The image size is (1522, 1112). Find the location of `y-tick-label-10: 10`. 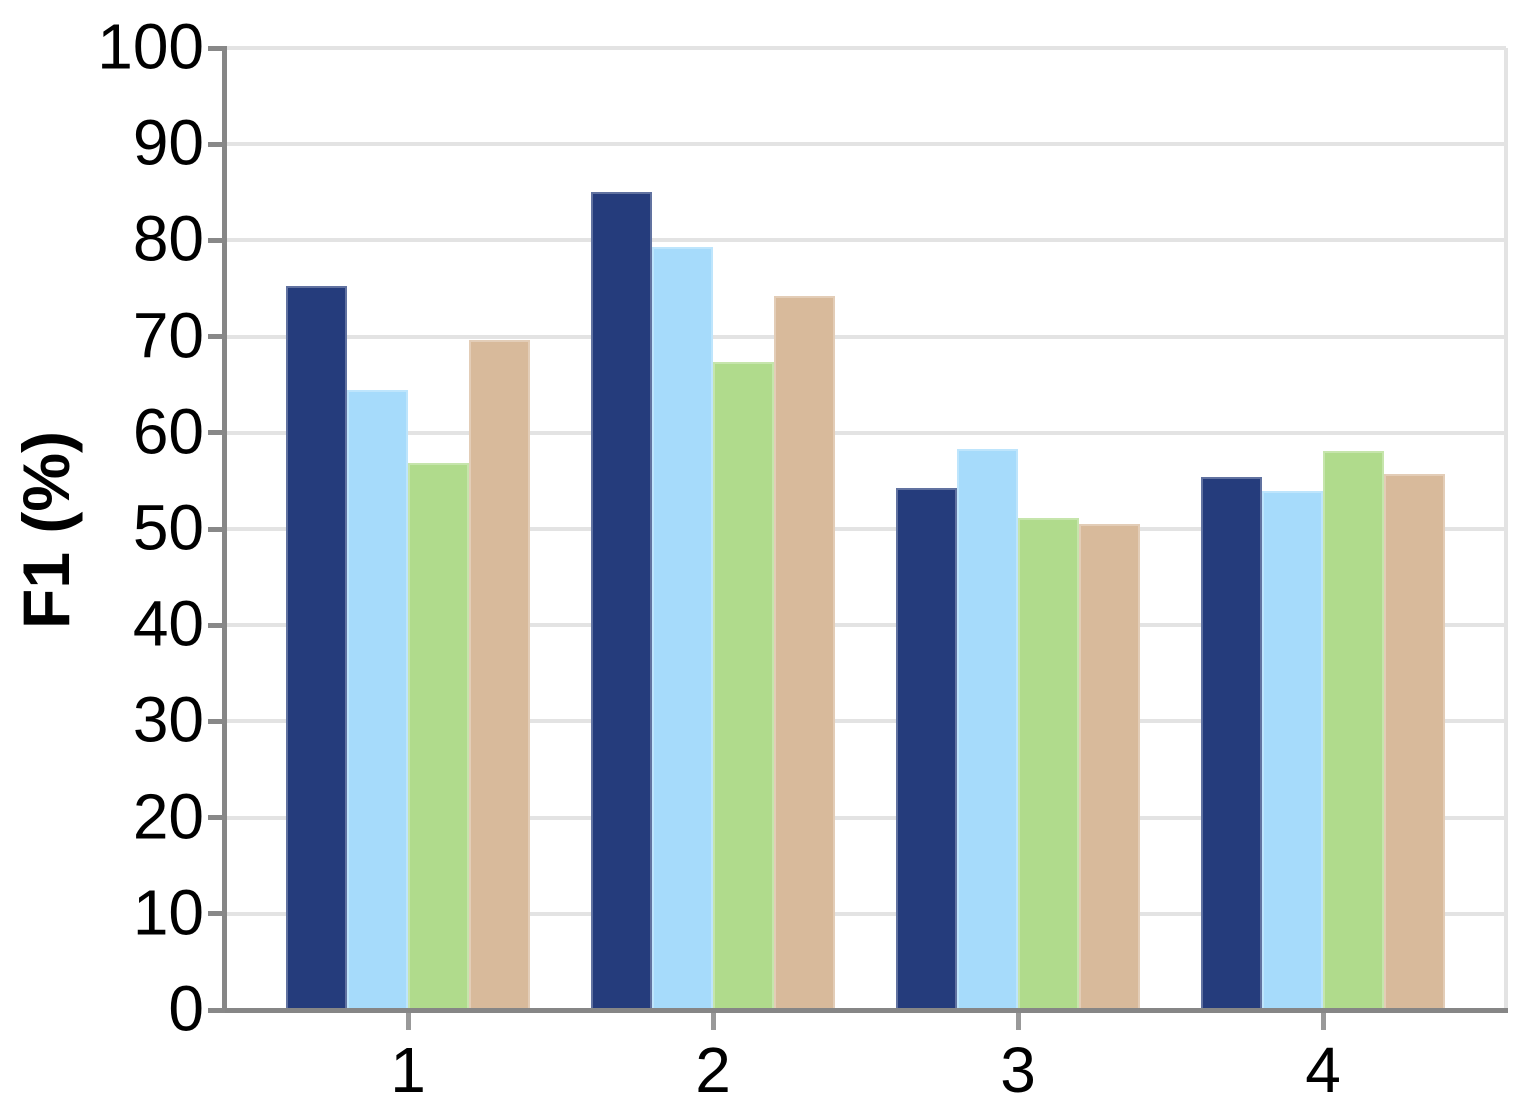

y-tick-label-10: 10 is located at coordinates (168, 912).